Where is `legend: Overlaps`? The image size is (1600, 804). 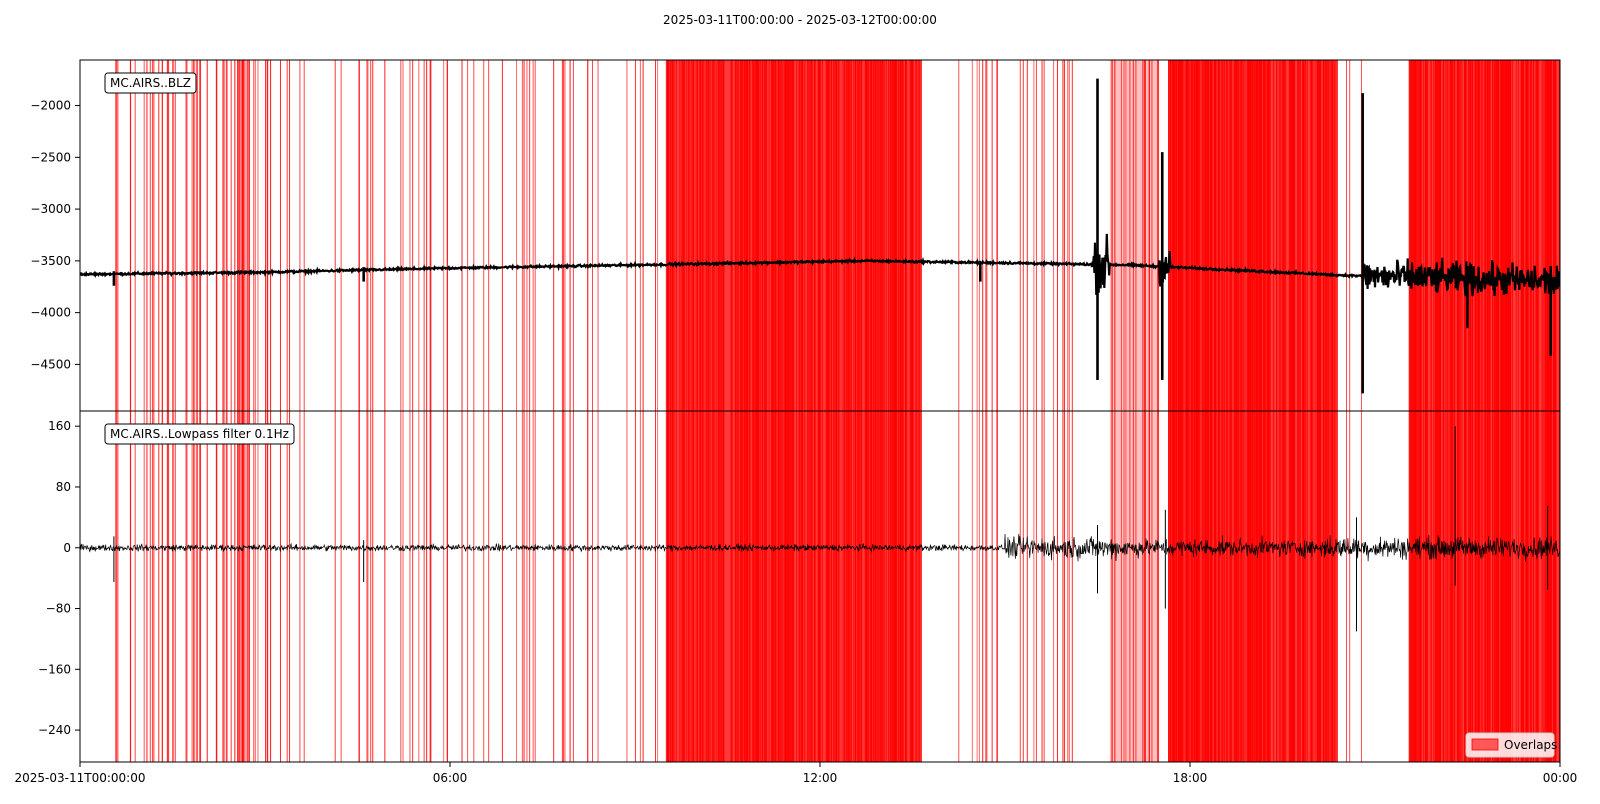 legend: Overlaps is located at coordinates (1511, 745).